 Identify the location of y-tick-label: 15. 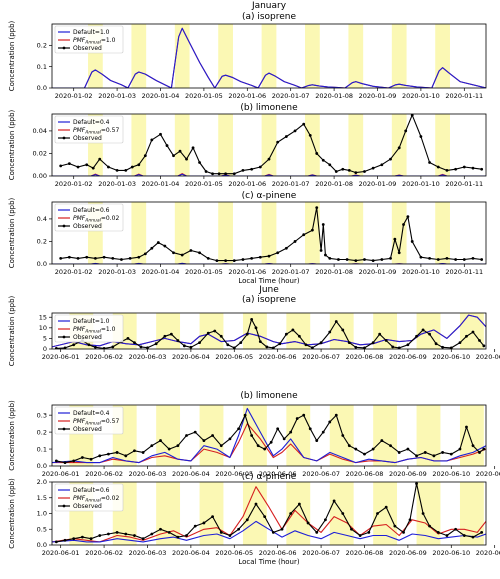
(43, 317).